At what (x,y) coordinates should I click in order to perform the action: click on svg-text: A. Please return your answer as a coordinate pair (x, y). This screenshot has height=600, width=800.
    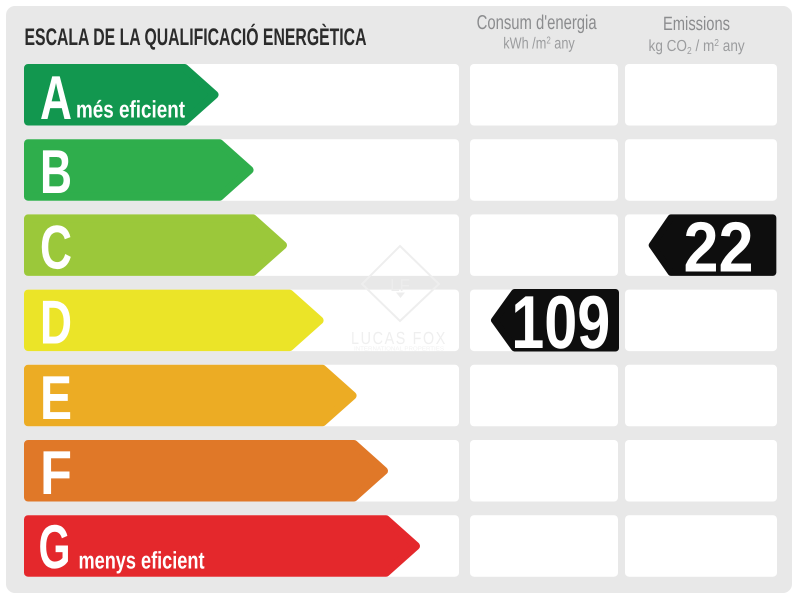
    Looking at the image, I should click on (56, 98).